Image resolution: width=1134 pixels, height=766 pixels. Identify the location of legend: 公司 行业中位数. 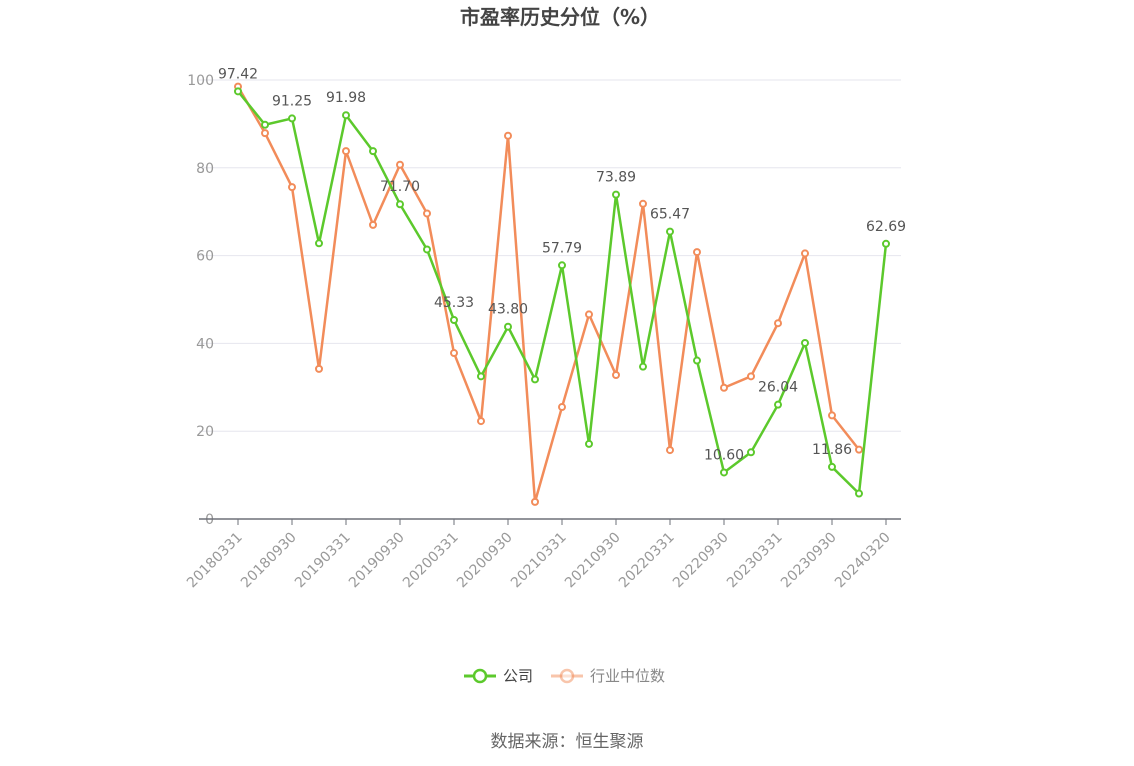
(564, 676).